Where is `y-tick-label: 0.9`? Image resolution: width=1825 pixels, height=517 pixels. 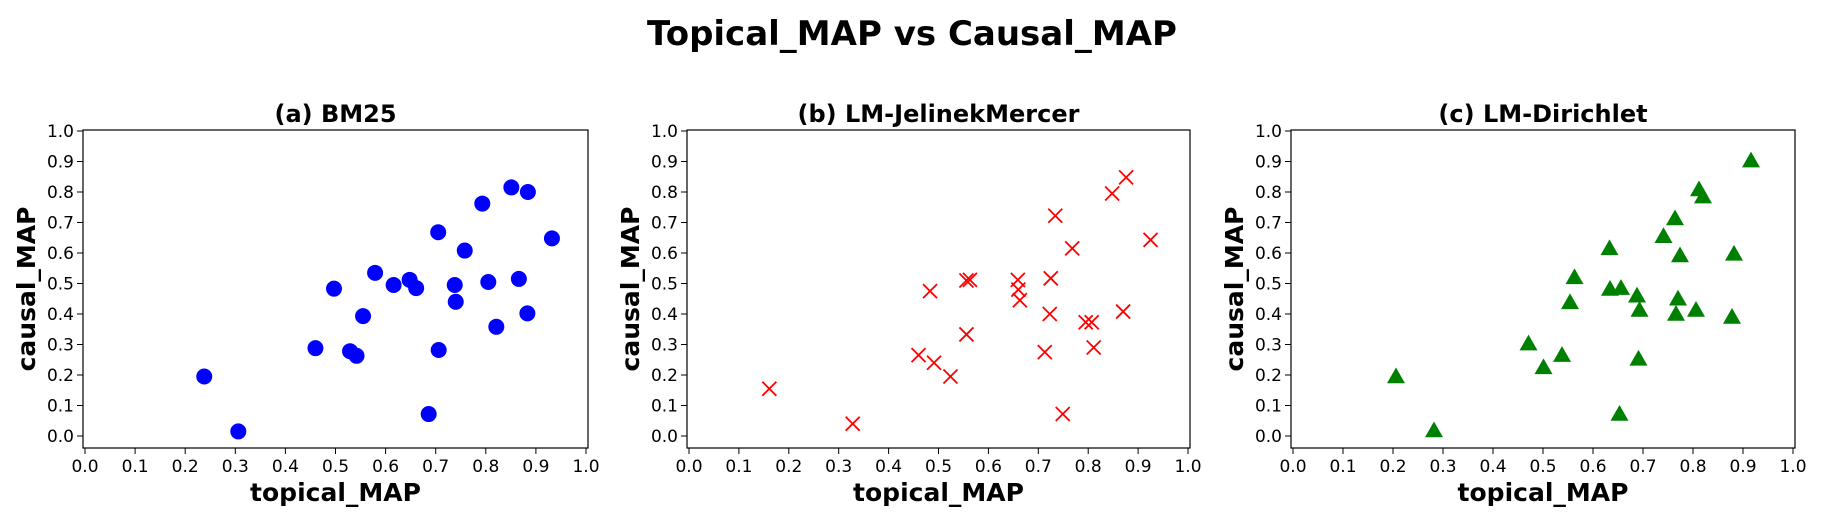
y-tick-label: 0.9 is located at coordinates (1268, 163).